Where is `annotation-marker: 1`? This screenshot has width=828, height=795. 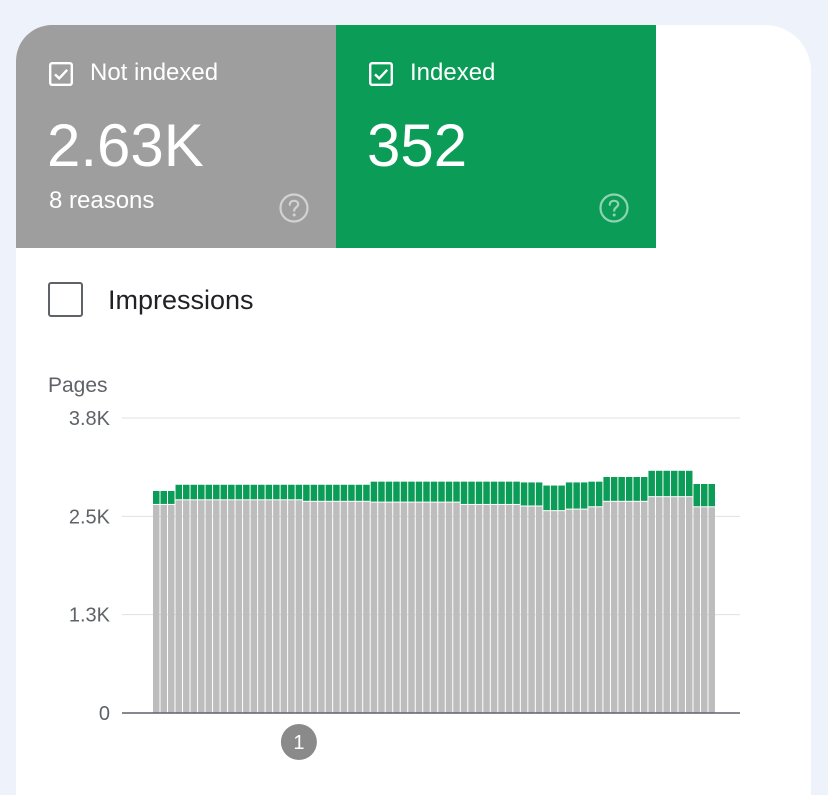 annotation-marker: 1 is located at coordinates (298, 742).